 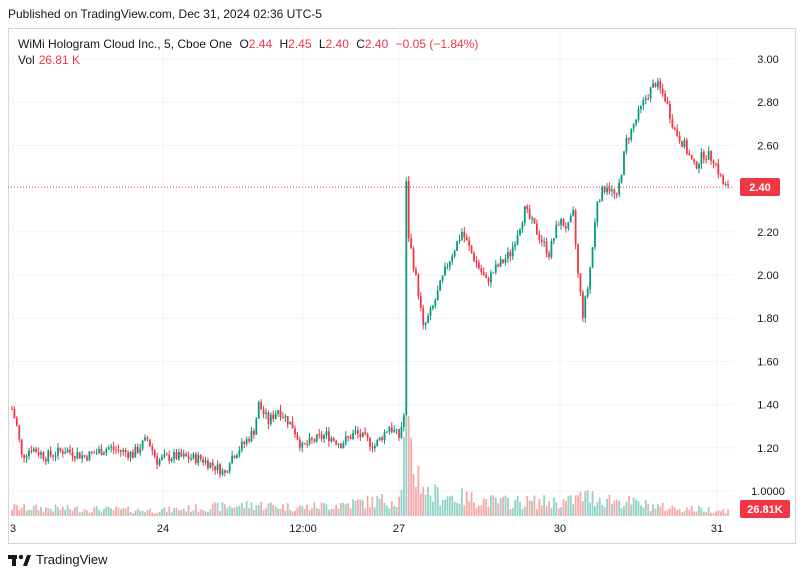 What do you see at coordinates (767, 406) in the screenshot?
I see `y-tick-label: 1.40` at bounding box center [767, 406].